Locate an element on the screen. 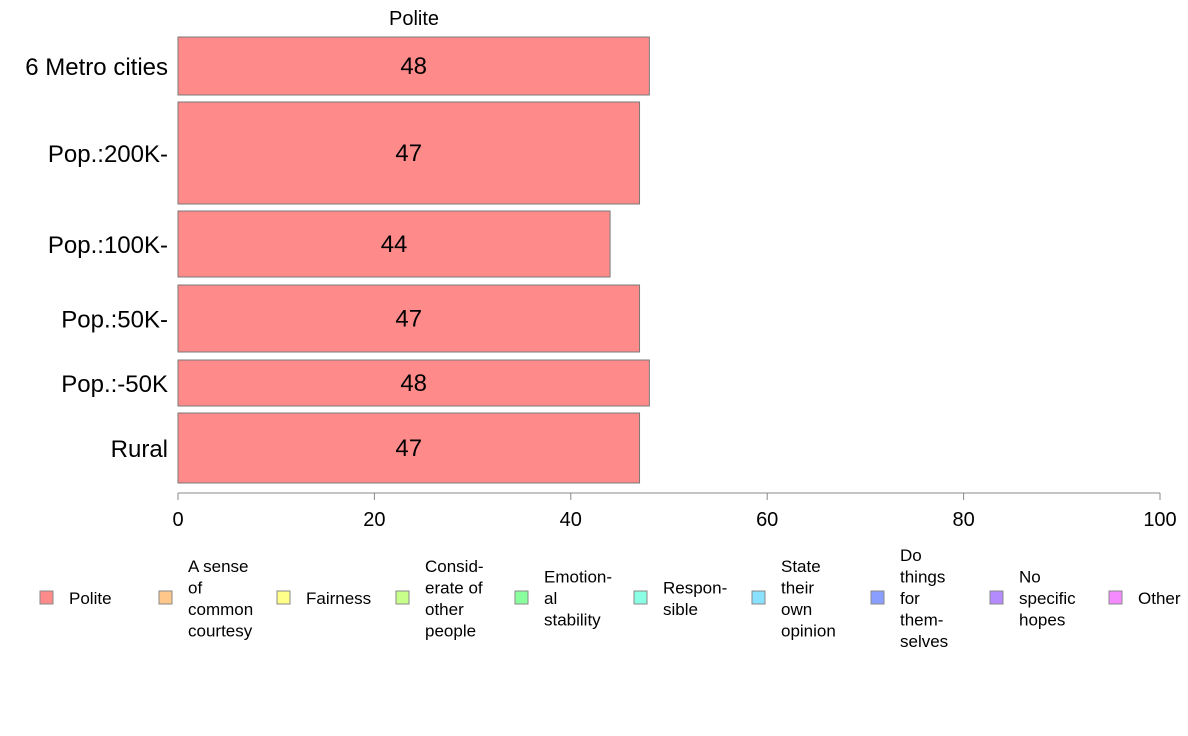  legend-item: Other is located at coordinates (1144, 598).